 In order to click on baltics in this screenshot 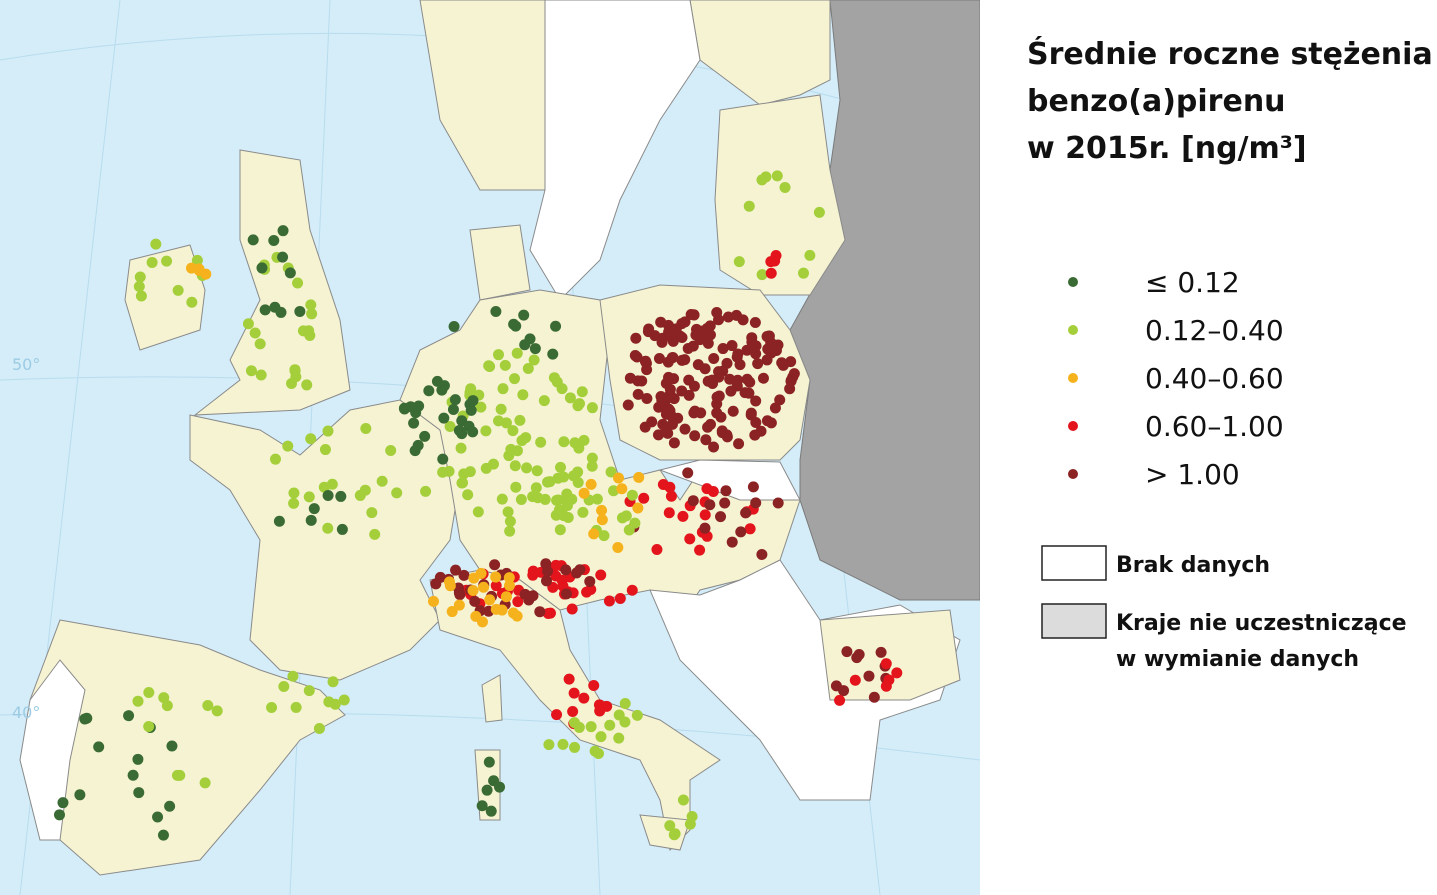, I will do `click(780, 195)`.